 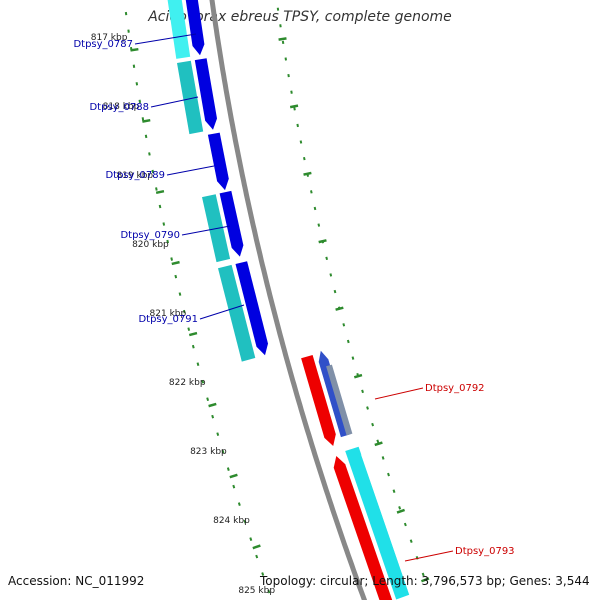 What do you see at coordinates (256, 591) in the screenshot?
I see `ruler-label: 825 kbp` at bounding box center [256, 591].